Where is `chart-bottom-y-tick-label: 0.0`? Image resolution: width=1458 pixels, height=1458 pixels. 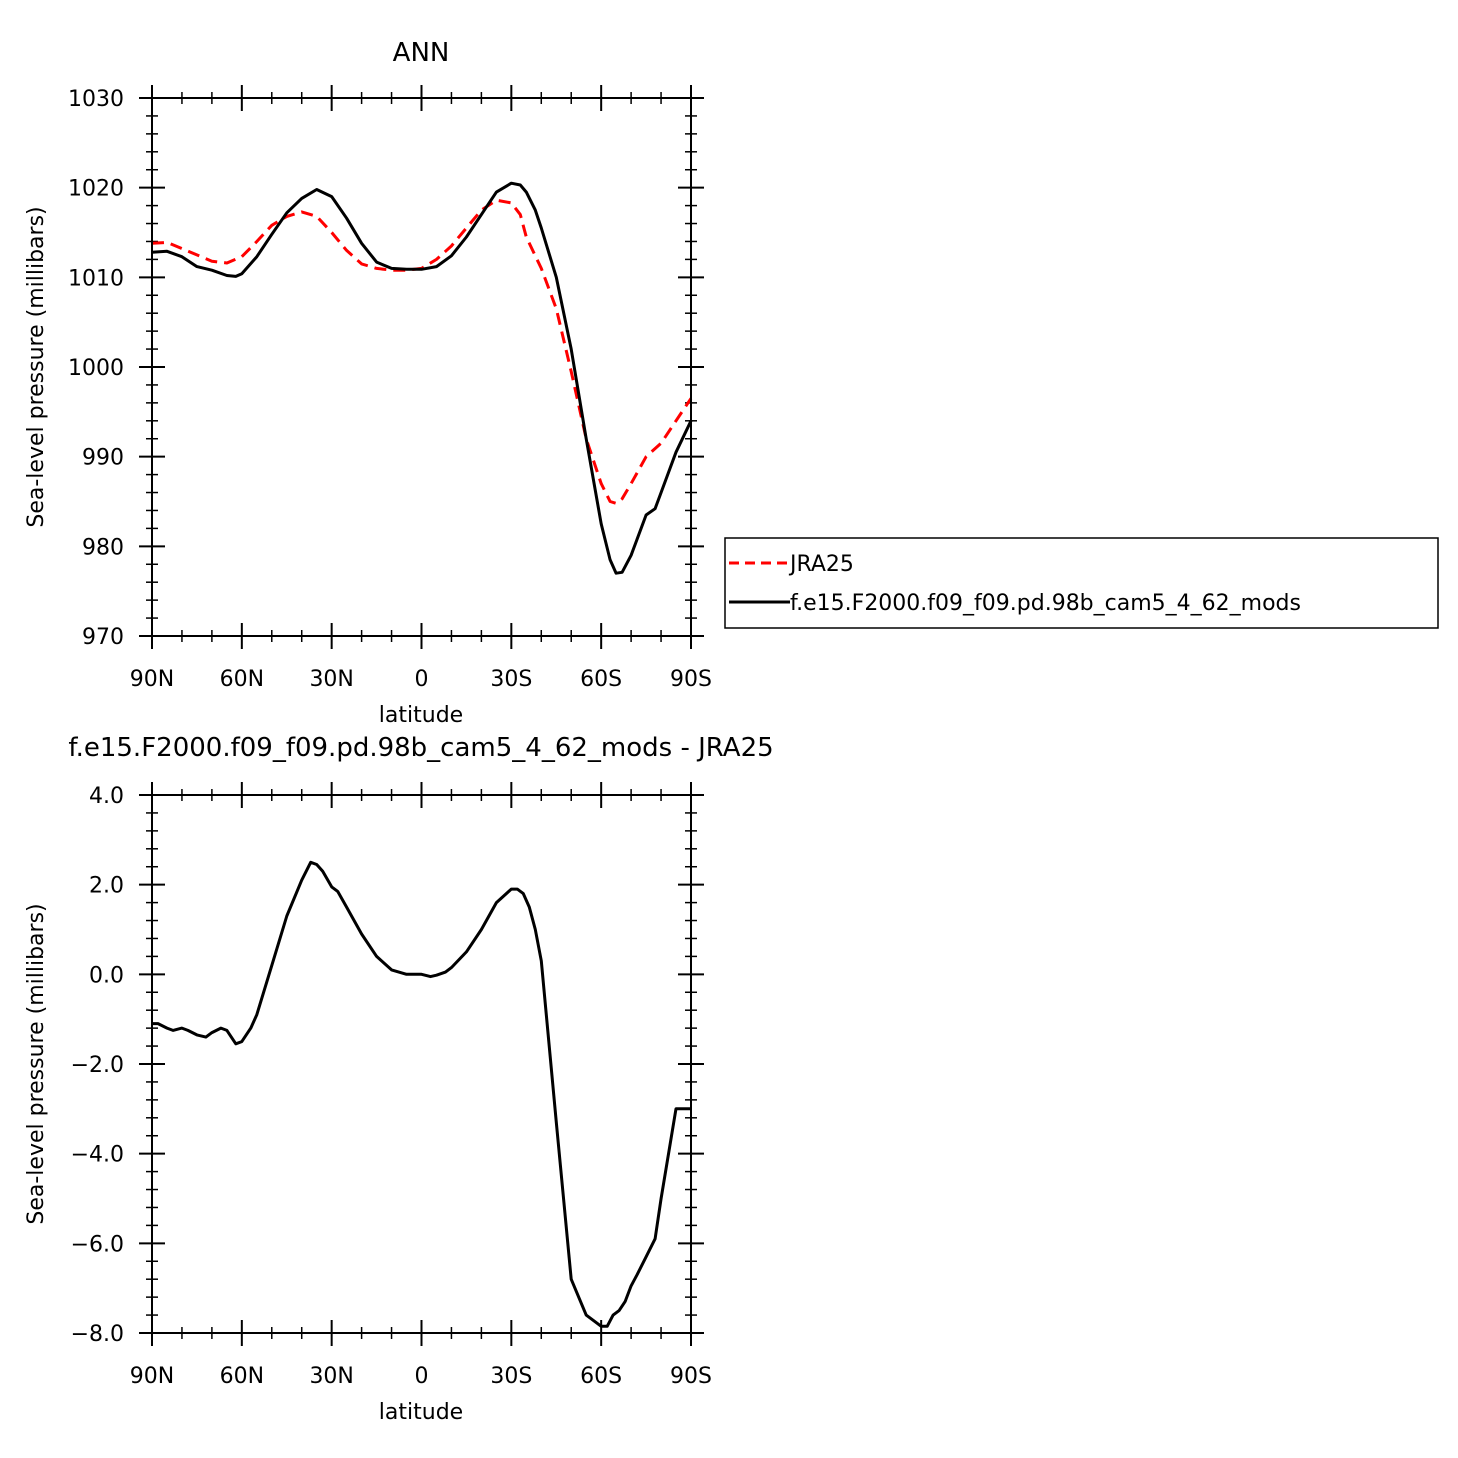 chart-bottom-y-tick-label: 0.0 is located at coordinates (106, 975).